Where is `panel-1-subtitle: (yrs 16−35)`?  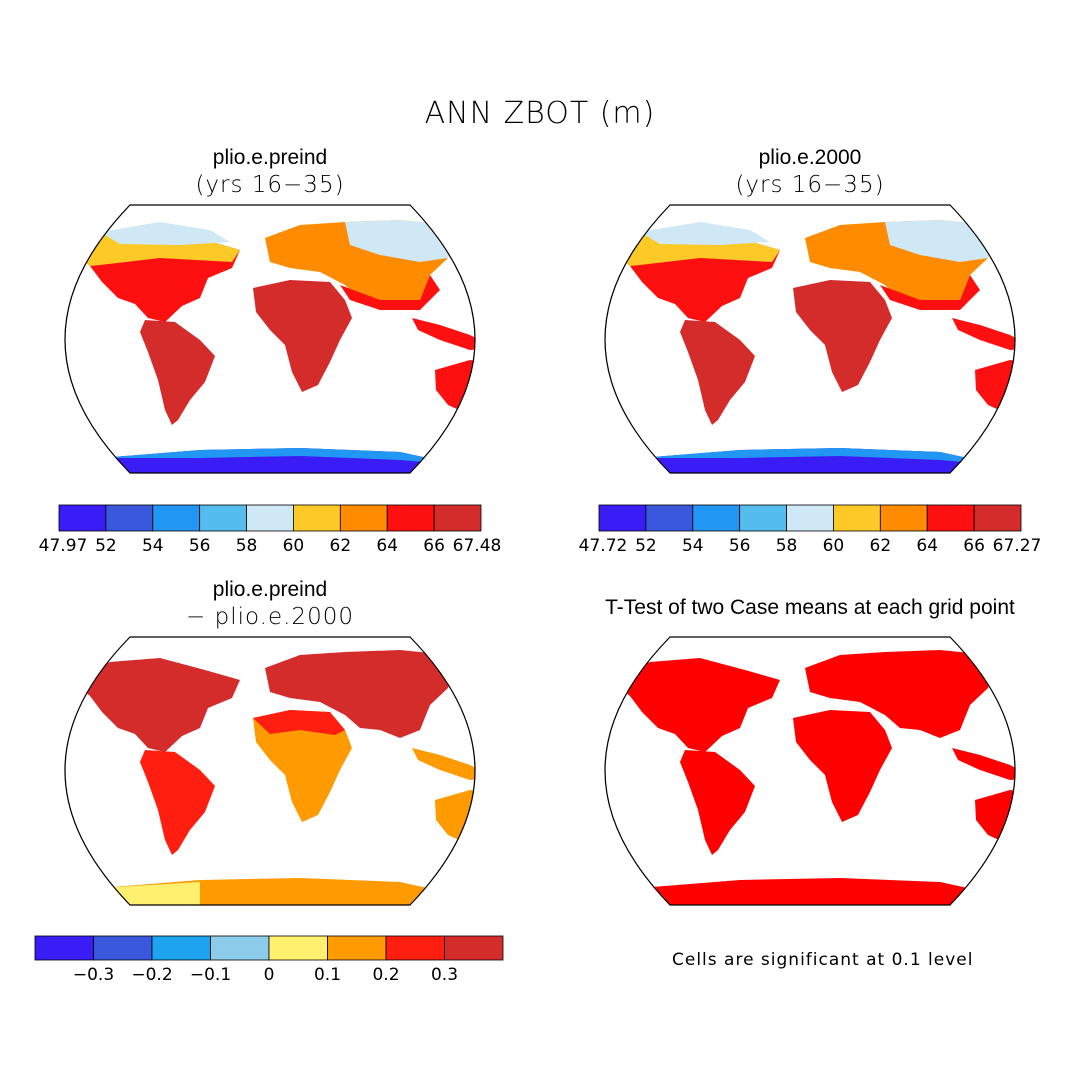
panel-1-subtitle: (yrs 16−35) is located at coordinates (270, 185).